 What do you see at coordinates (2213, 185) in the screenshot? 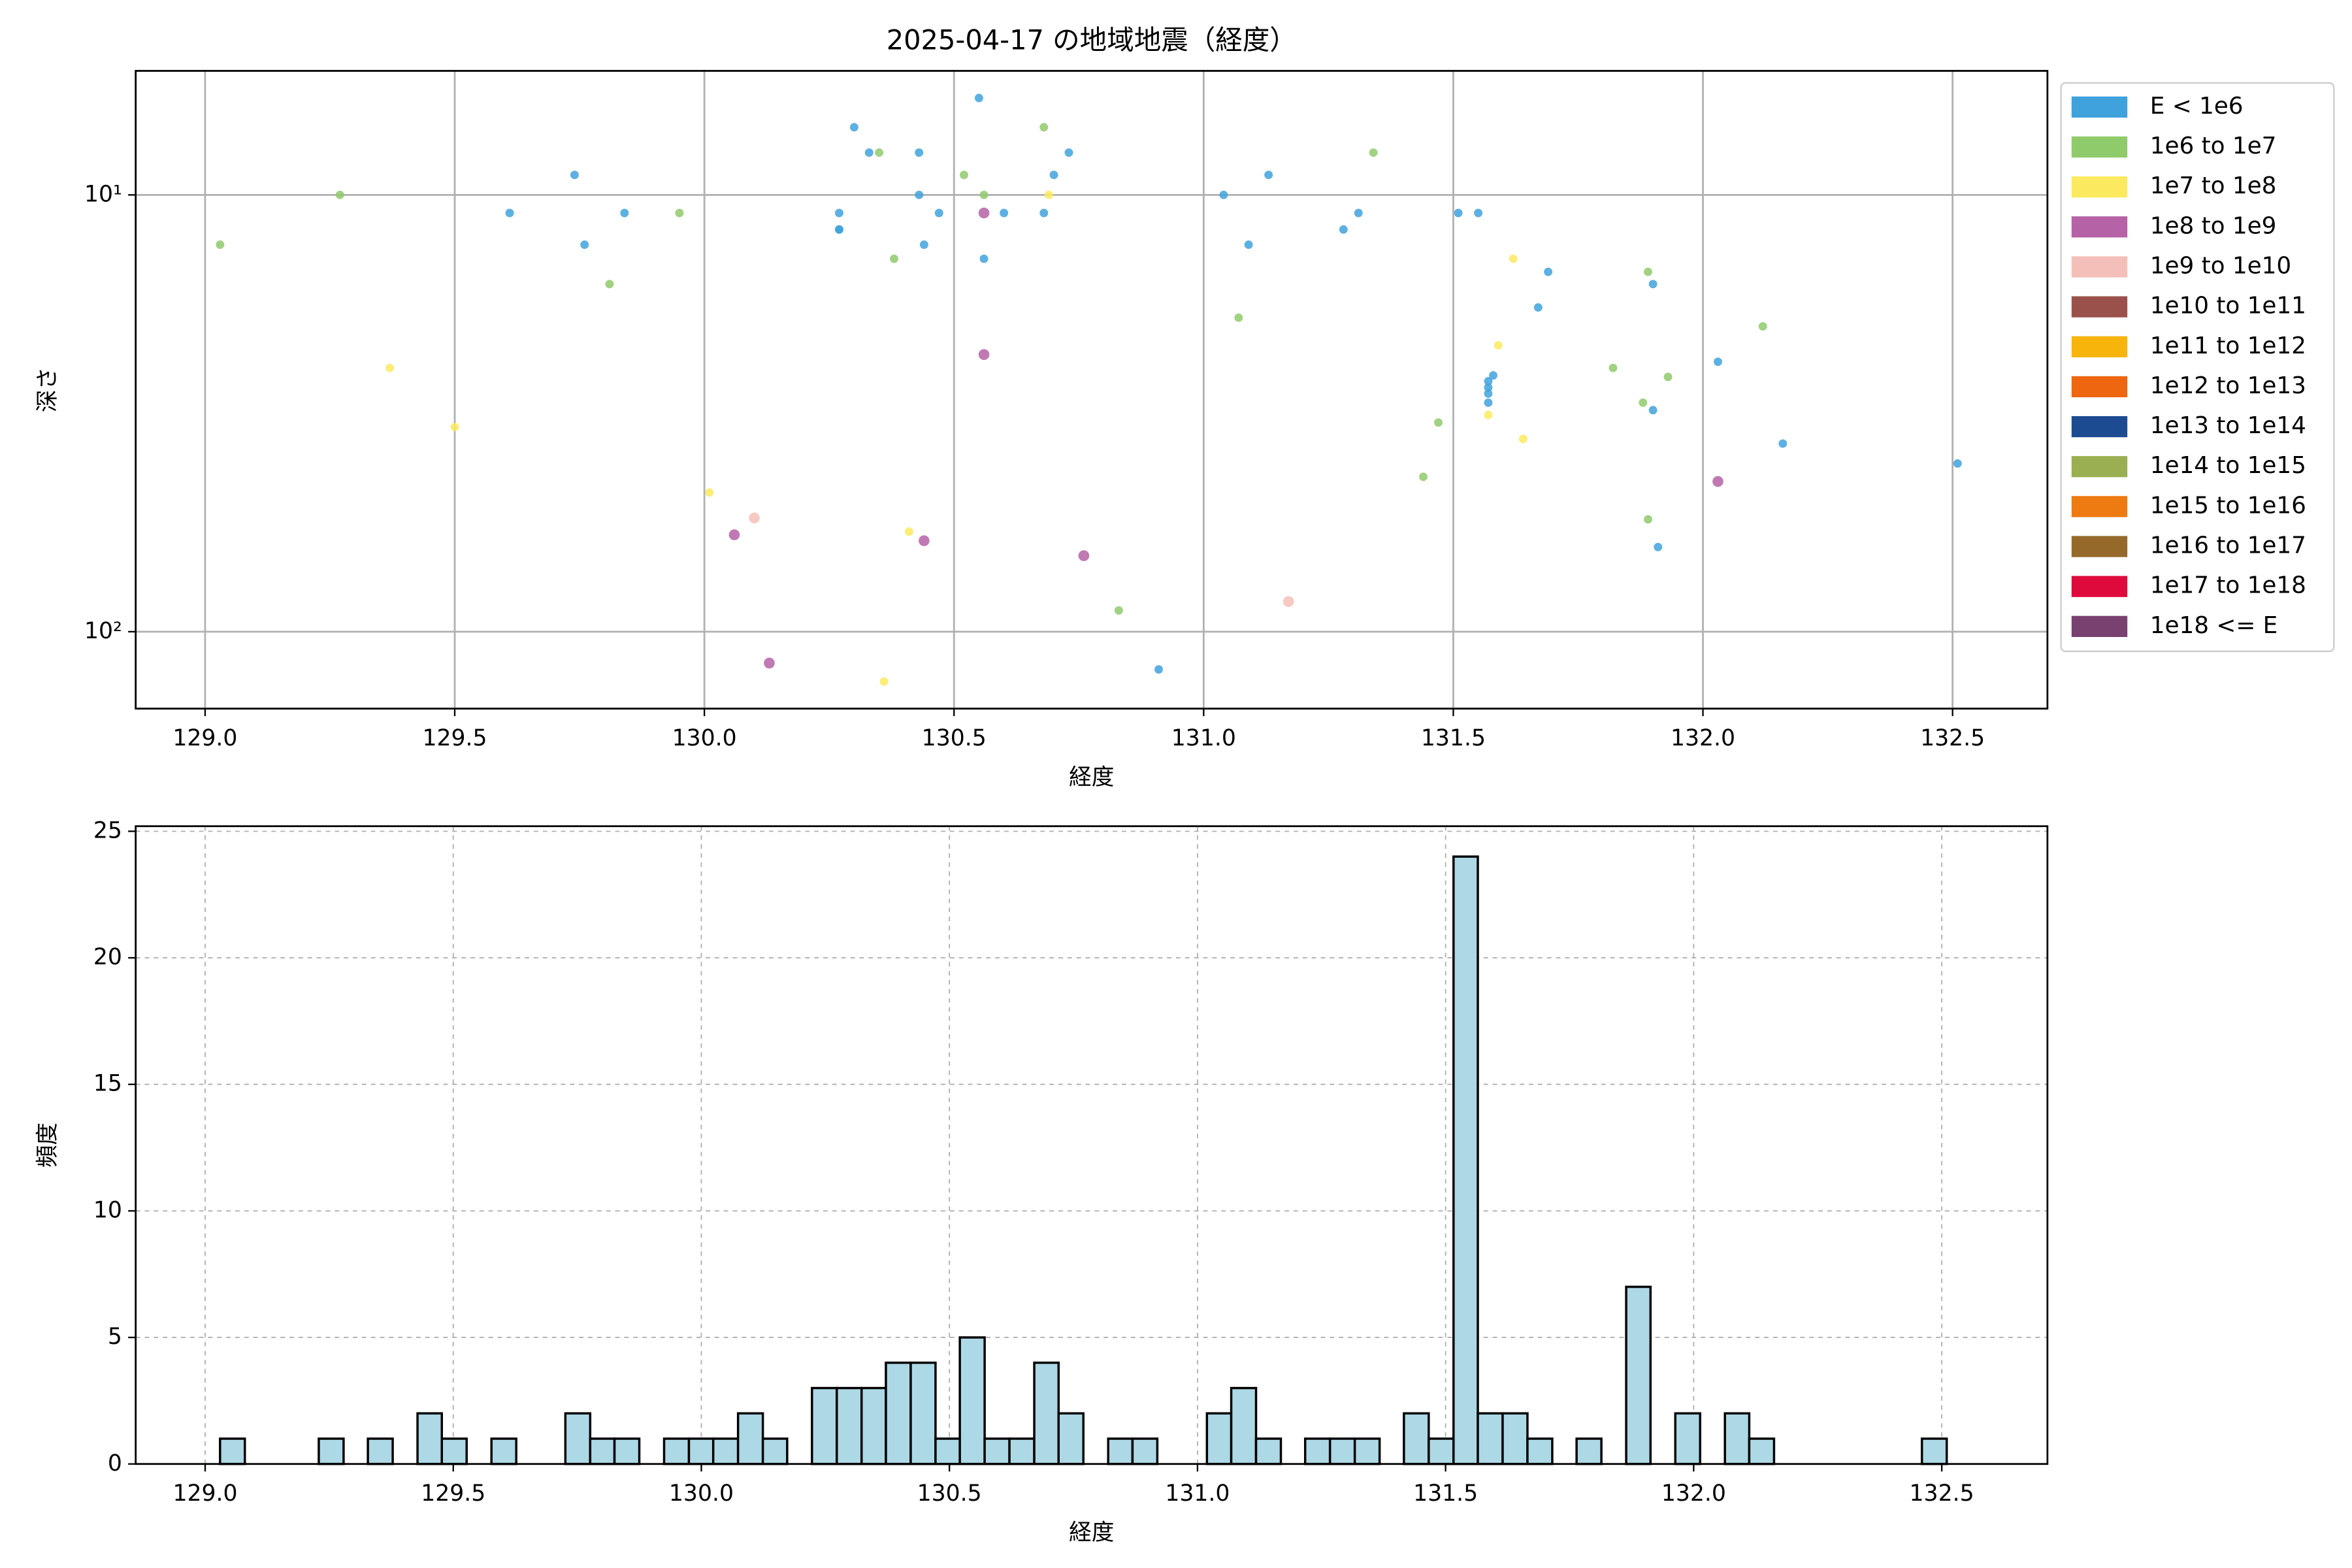
I see `legend-label: 1e7 to 1e8` at bounding box center [2213, 185].